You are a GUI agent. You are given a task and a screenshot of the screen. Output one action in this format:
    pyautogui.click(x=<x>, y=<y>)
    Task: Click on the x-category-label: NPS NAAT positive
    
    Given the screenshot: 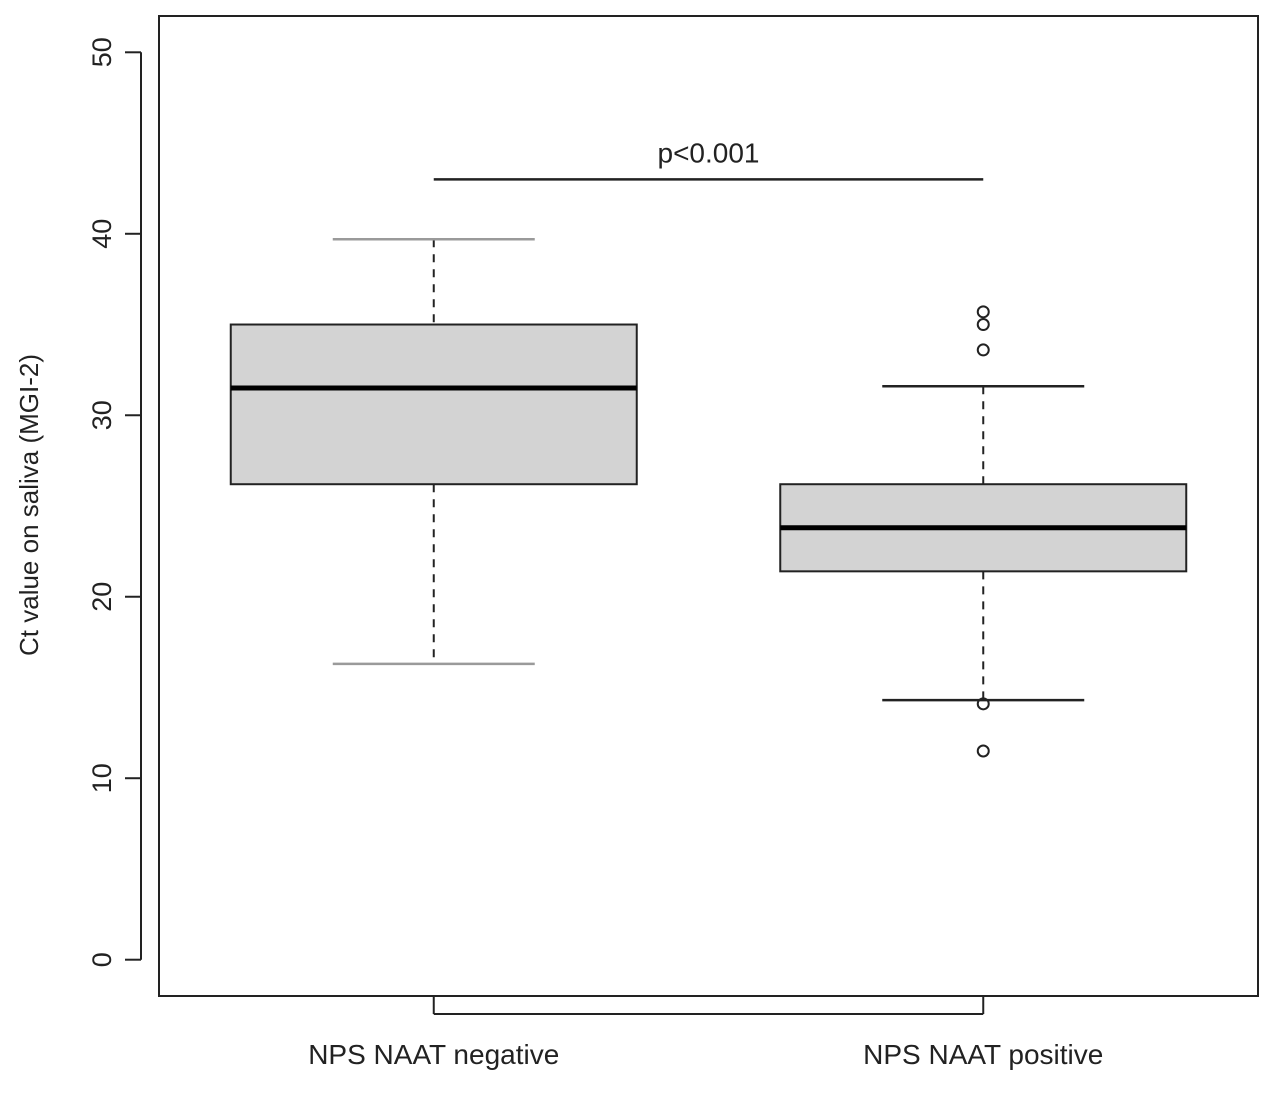 What is the action you would take?
    pyautogui.click(x=983, y=1054)
    